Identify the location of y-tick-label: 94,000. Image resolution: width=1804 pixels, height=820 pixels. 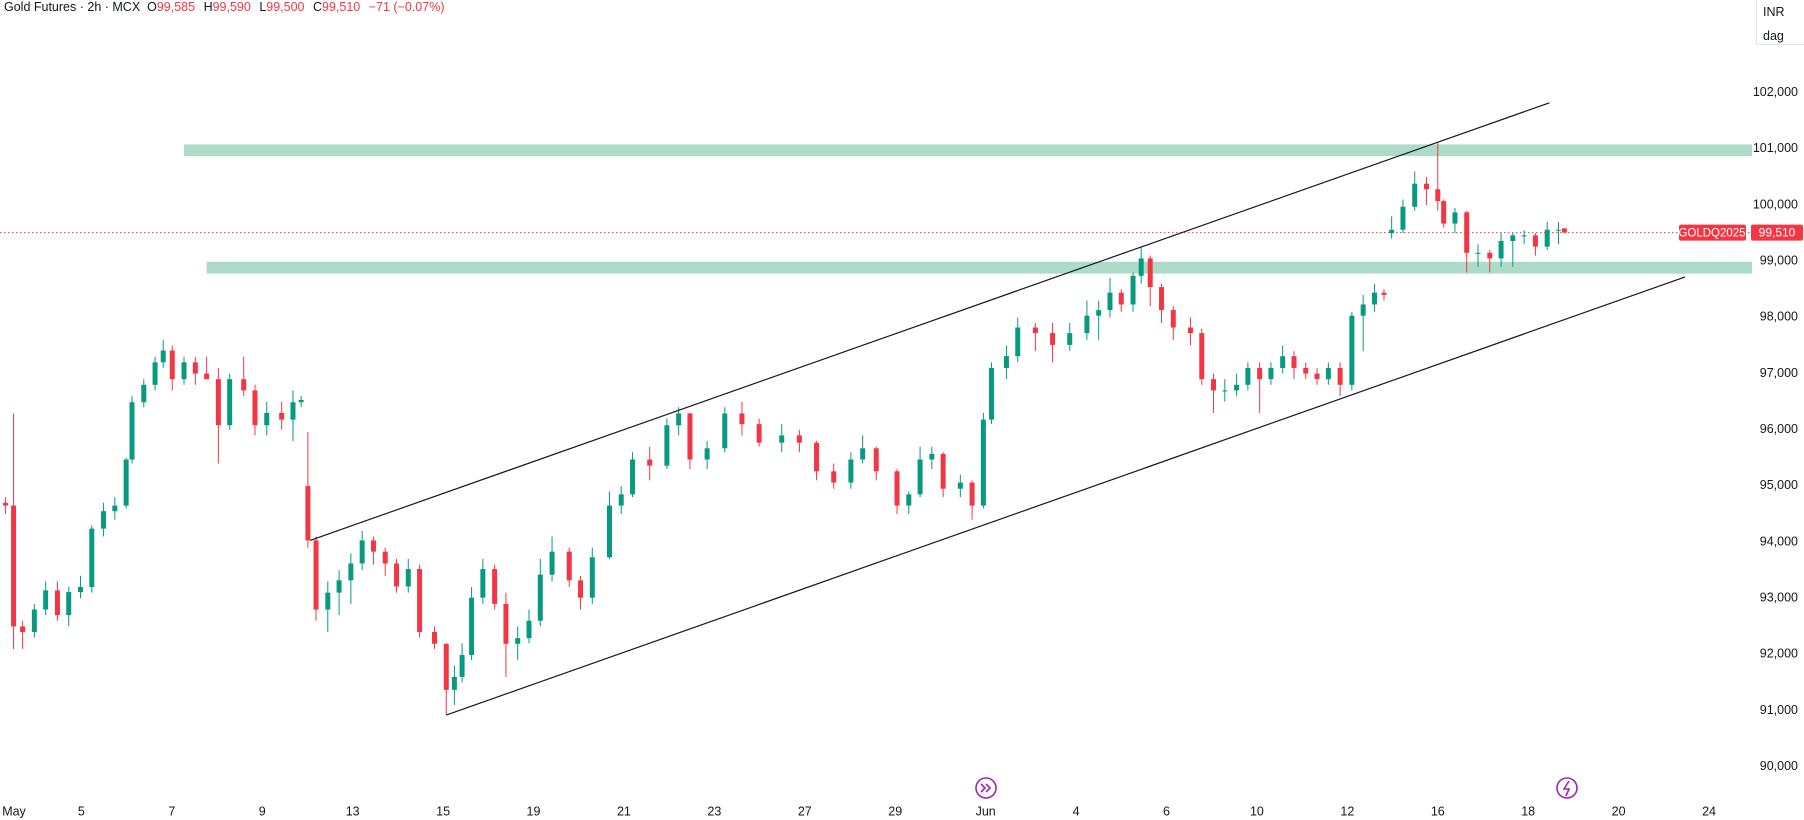
(1779, 541).